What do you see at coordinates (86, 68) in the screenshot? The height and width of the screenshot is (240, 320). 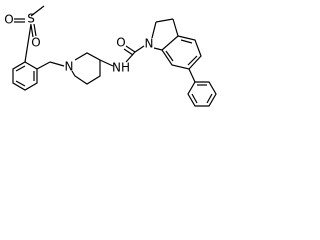 I see `piperidine-ring` at bounding box center [86, 68].